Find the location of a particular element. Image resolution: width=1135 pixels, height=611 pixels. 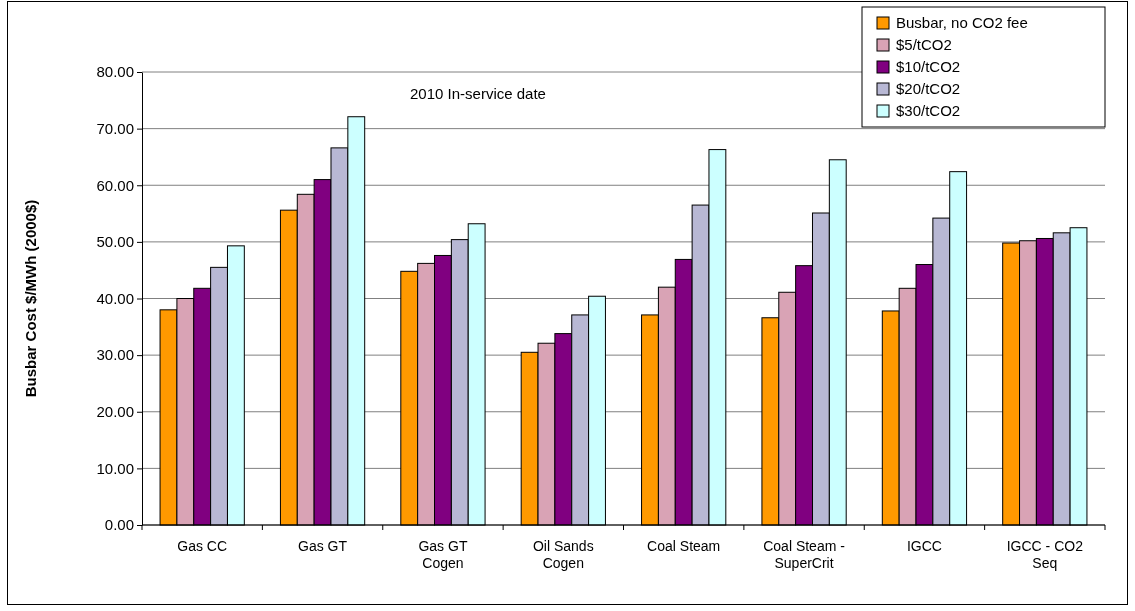

x-tick-label: Gas GT Cogen is located at coordinates (443, 554).